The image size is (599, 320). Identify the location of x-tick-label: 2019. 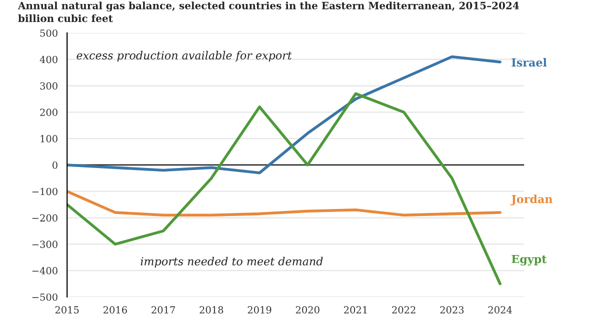
(260, 310).